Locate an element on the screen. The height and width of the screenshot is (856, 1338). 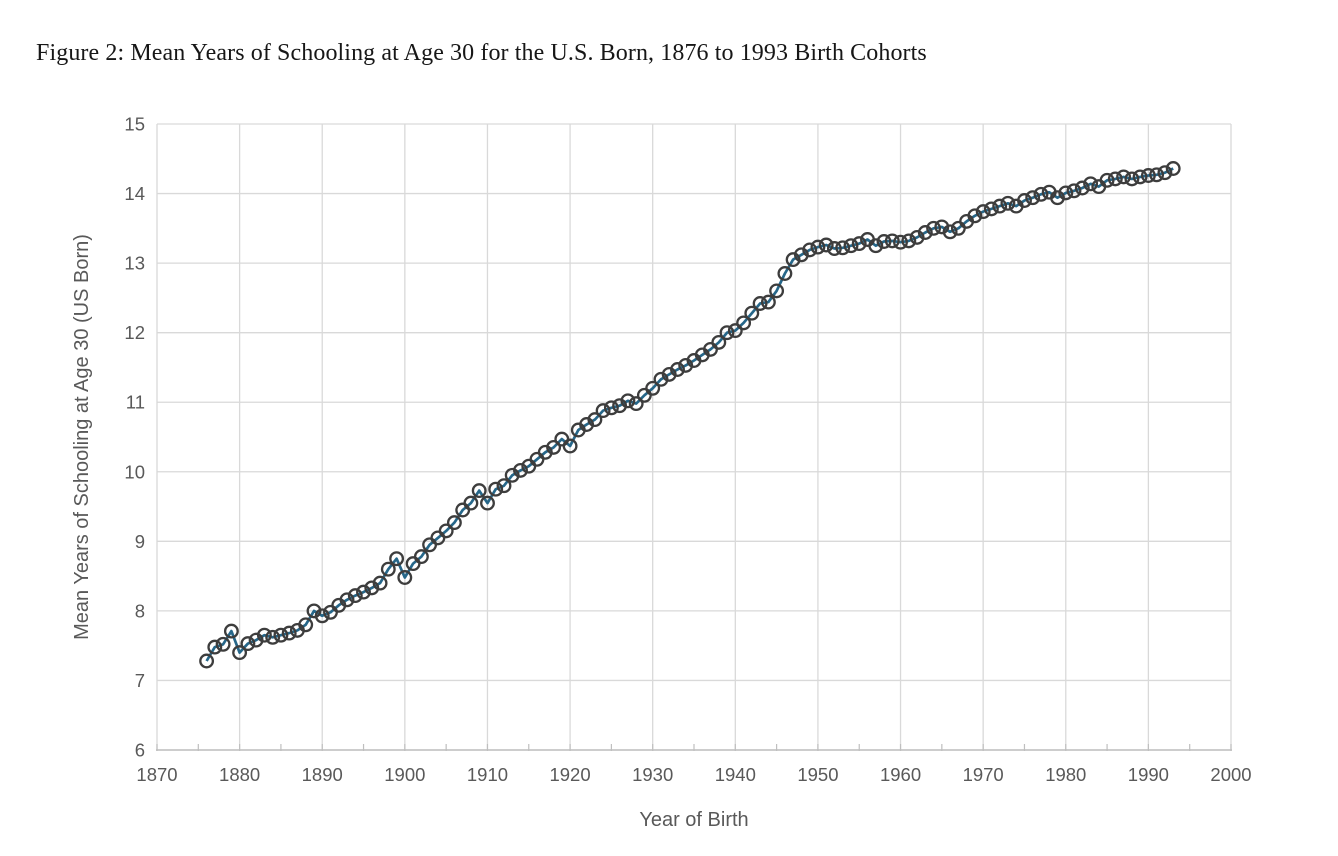
y-axis-tick-label: 12 is located at coordinates (134, 332).